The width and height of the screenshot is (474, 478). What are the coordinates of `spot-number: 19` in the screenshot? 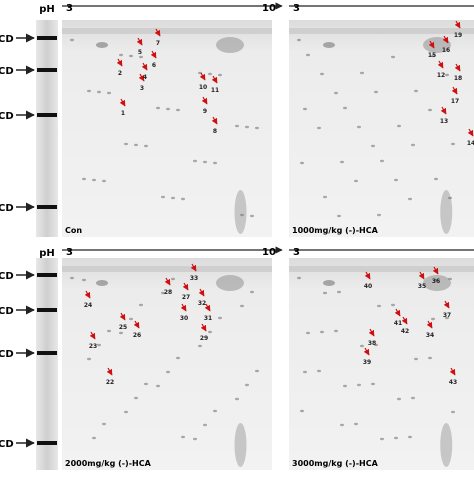 It's located at (458, 35).